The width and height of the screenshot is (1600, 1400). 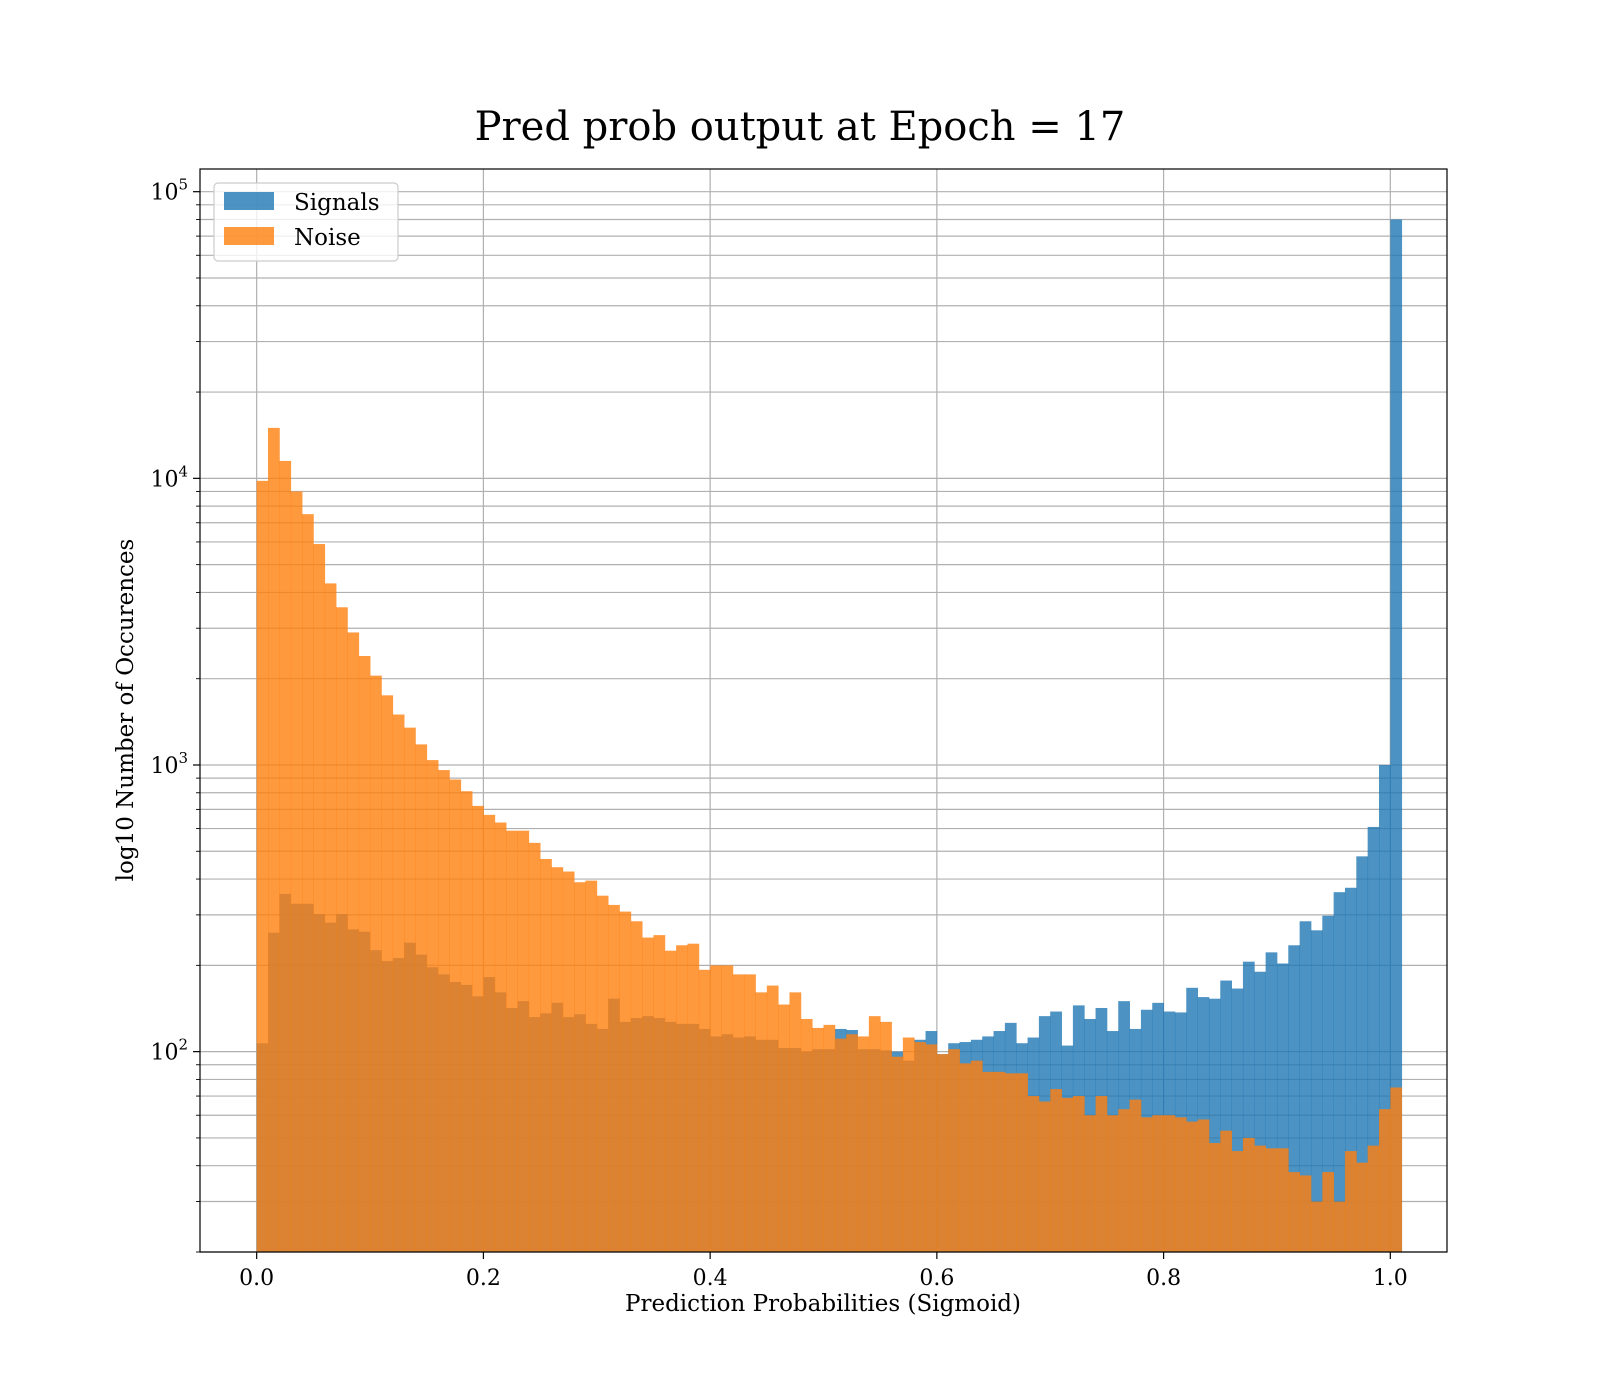 What do you see at coordinates (306, 222) in the screenshot?
I see `legend: Signals Noise` at bounding box center [306, 222].